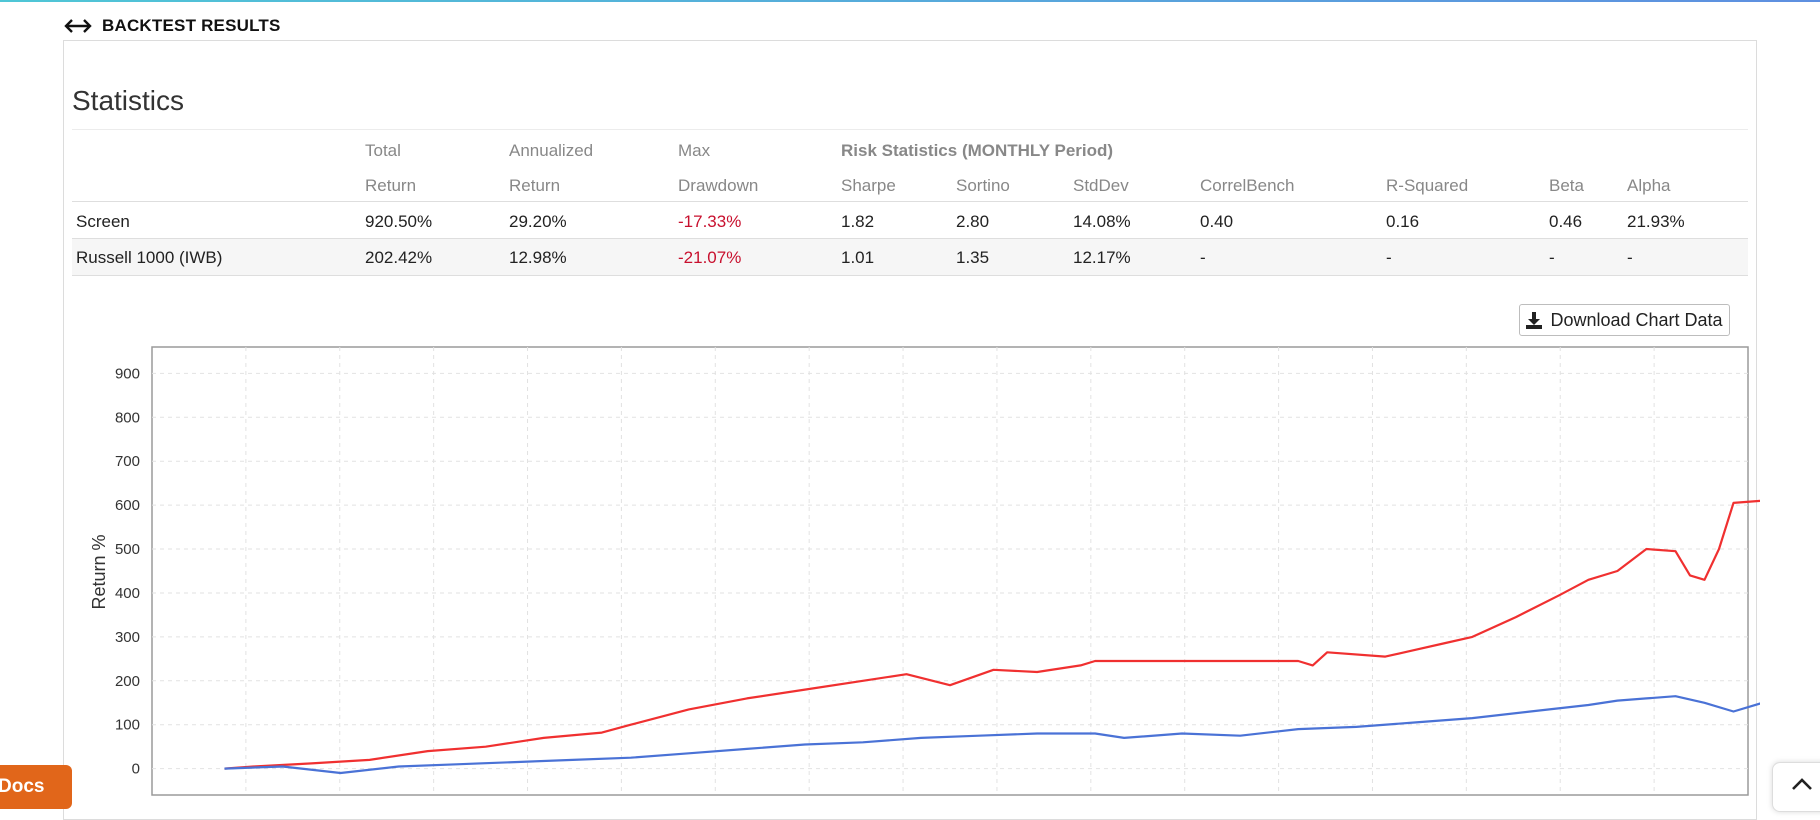 The image size is (1820, 820). I want to click on row-name-russell-1000: Russell 1000 (IWB), so click(149, 257).